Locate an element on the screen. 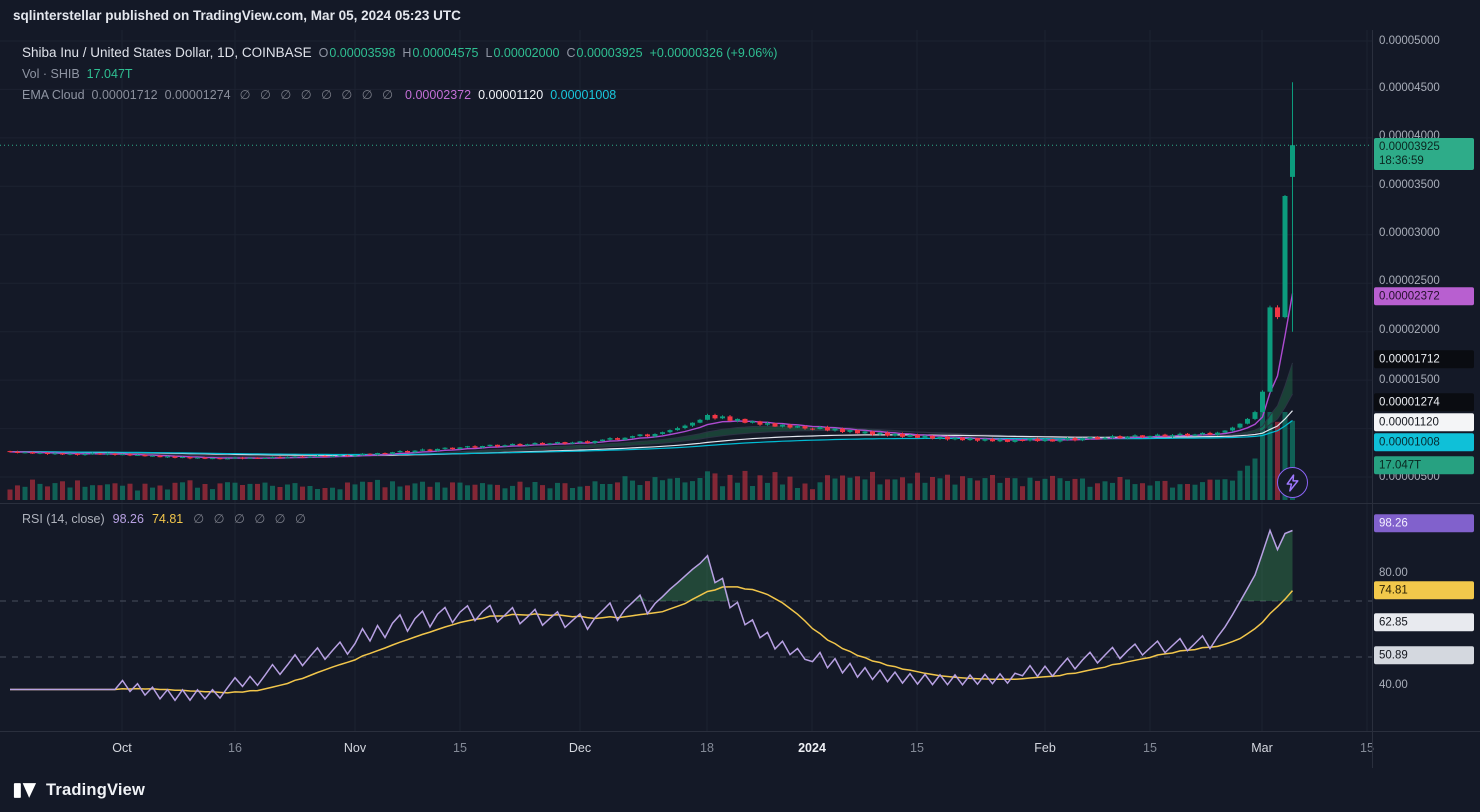  volume-label: Vol · SHIB is located at coordinates (51, 73).